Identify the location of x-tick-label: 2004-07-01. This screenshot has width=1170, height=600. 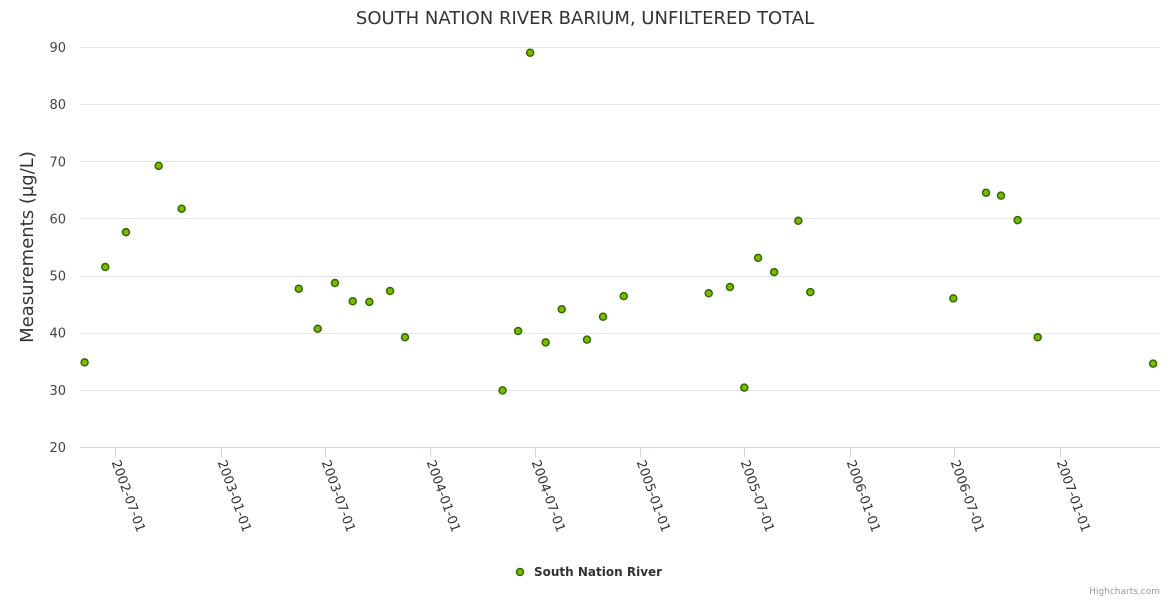
(548, 496).